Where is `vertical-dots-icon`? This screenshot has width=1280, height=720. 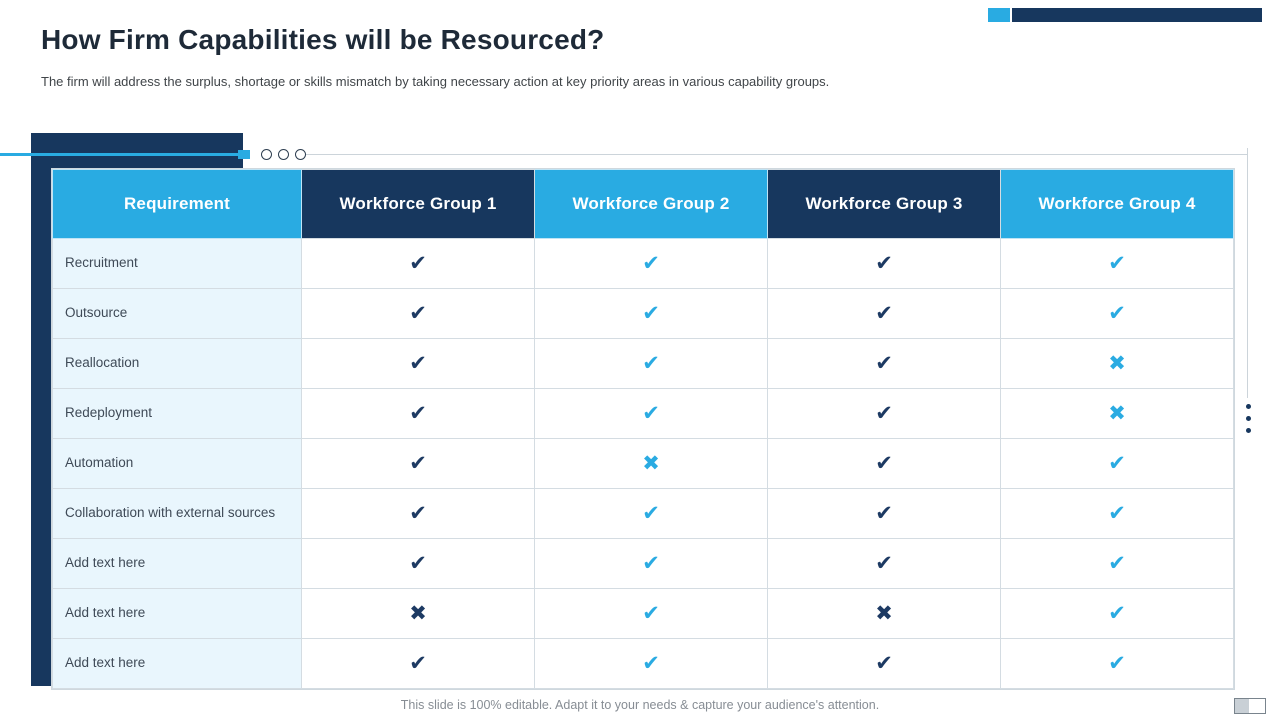
vertical-dots-icon is located at coordinates (1248, 422).